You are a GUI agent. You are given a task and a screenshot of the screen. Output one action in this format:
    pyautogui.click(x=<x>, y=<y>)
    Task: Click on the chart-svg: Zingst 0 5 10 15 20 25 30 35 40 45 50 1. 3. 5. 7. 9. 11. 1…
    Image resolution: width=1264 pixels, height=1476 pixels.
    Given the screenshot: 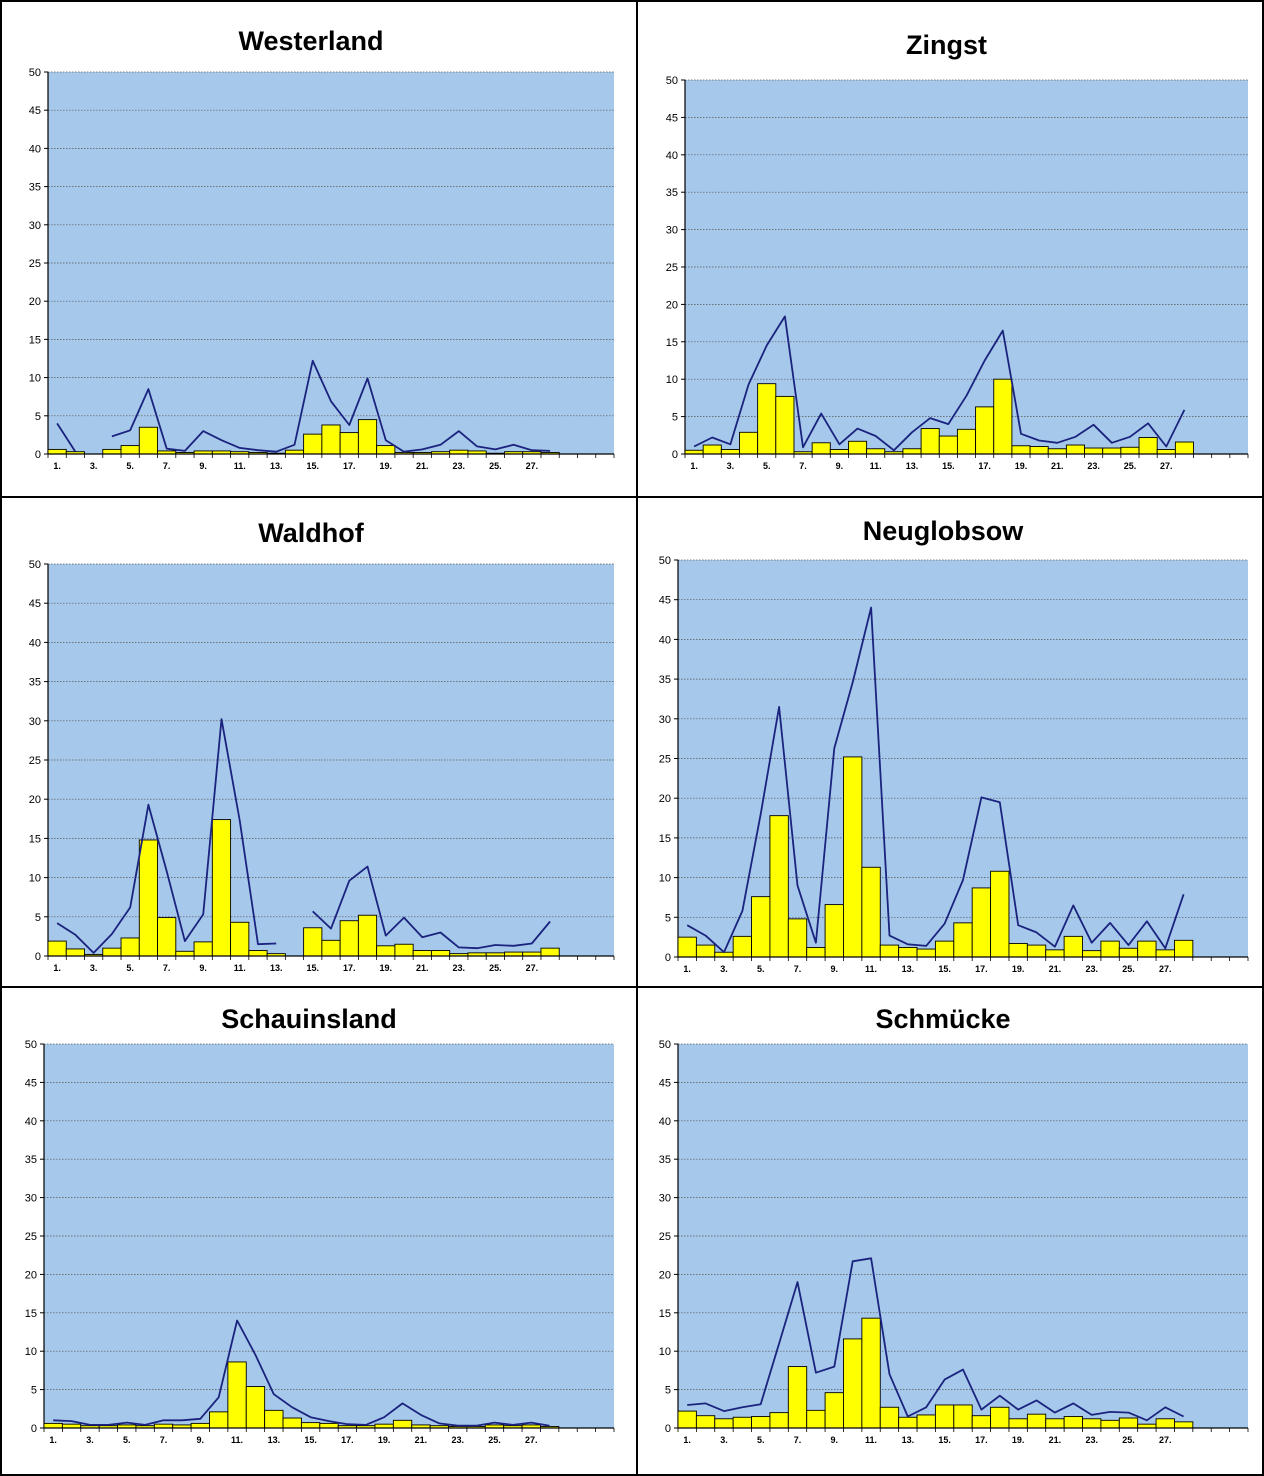 What is the action you would take?
    pyautogui.click(x=957, y=250)
    